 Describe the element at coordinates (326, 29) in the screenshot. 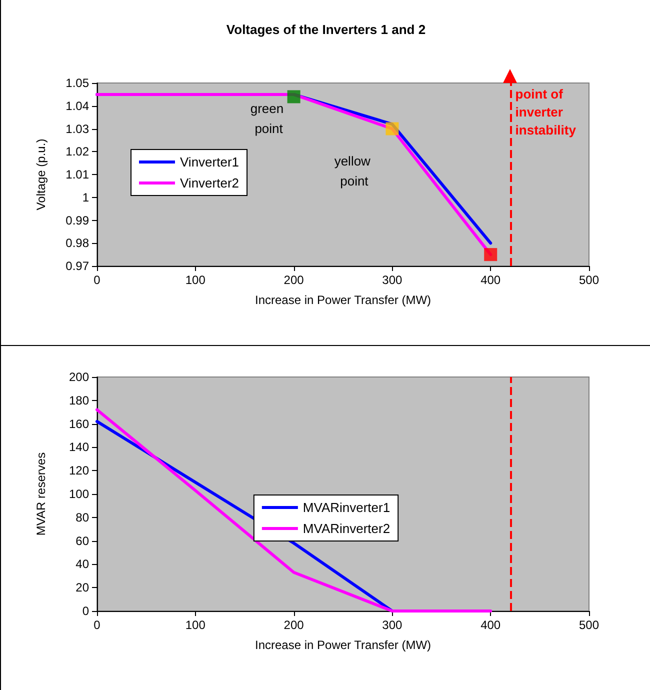

I see `chart-title: Voltages of the Inverters 1 and 2` at that location.